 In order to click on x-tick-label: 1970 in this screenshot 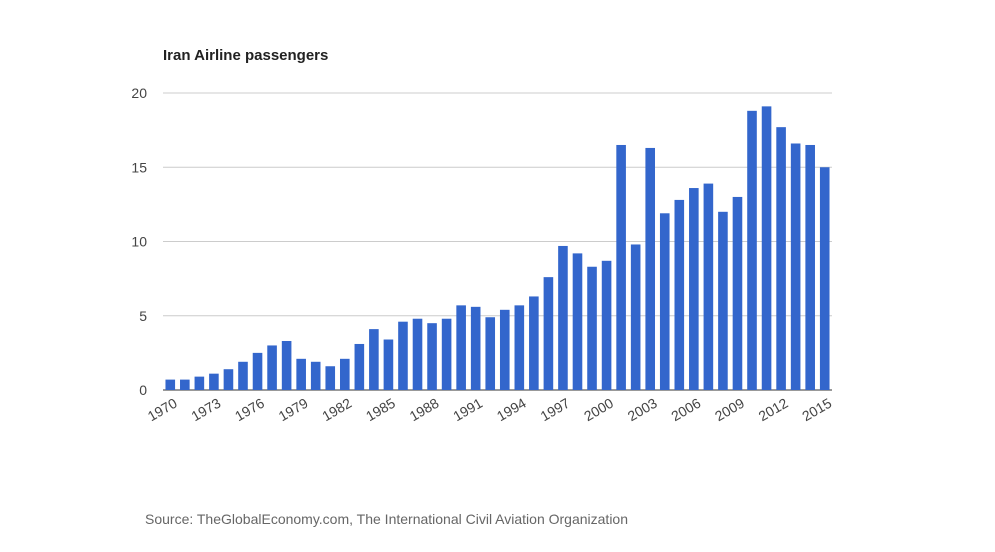, I will do `click(162, 410)`.